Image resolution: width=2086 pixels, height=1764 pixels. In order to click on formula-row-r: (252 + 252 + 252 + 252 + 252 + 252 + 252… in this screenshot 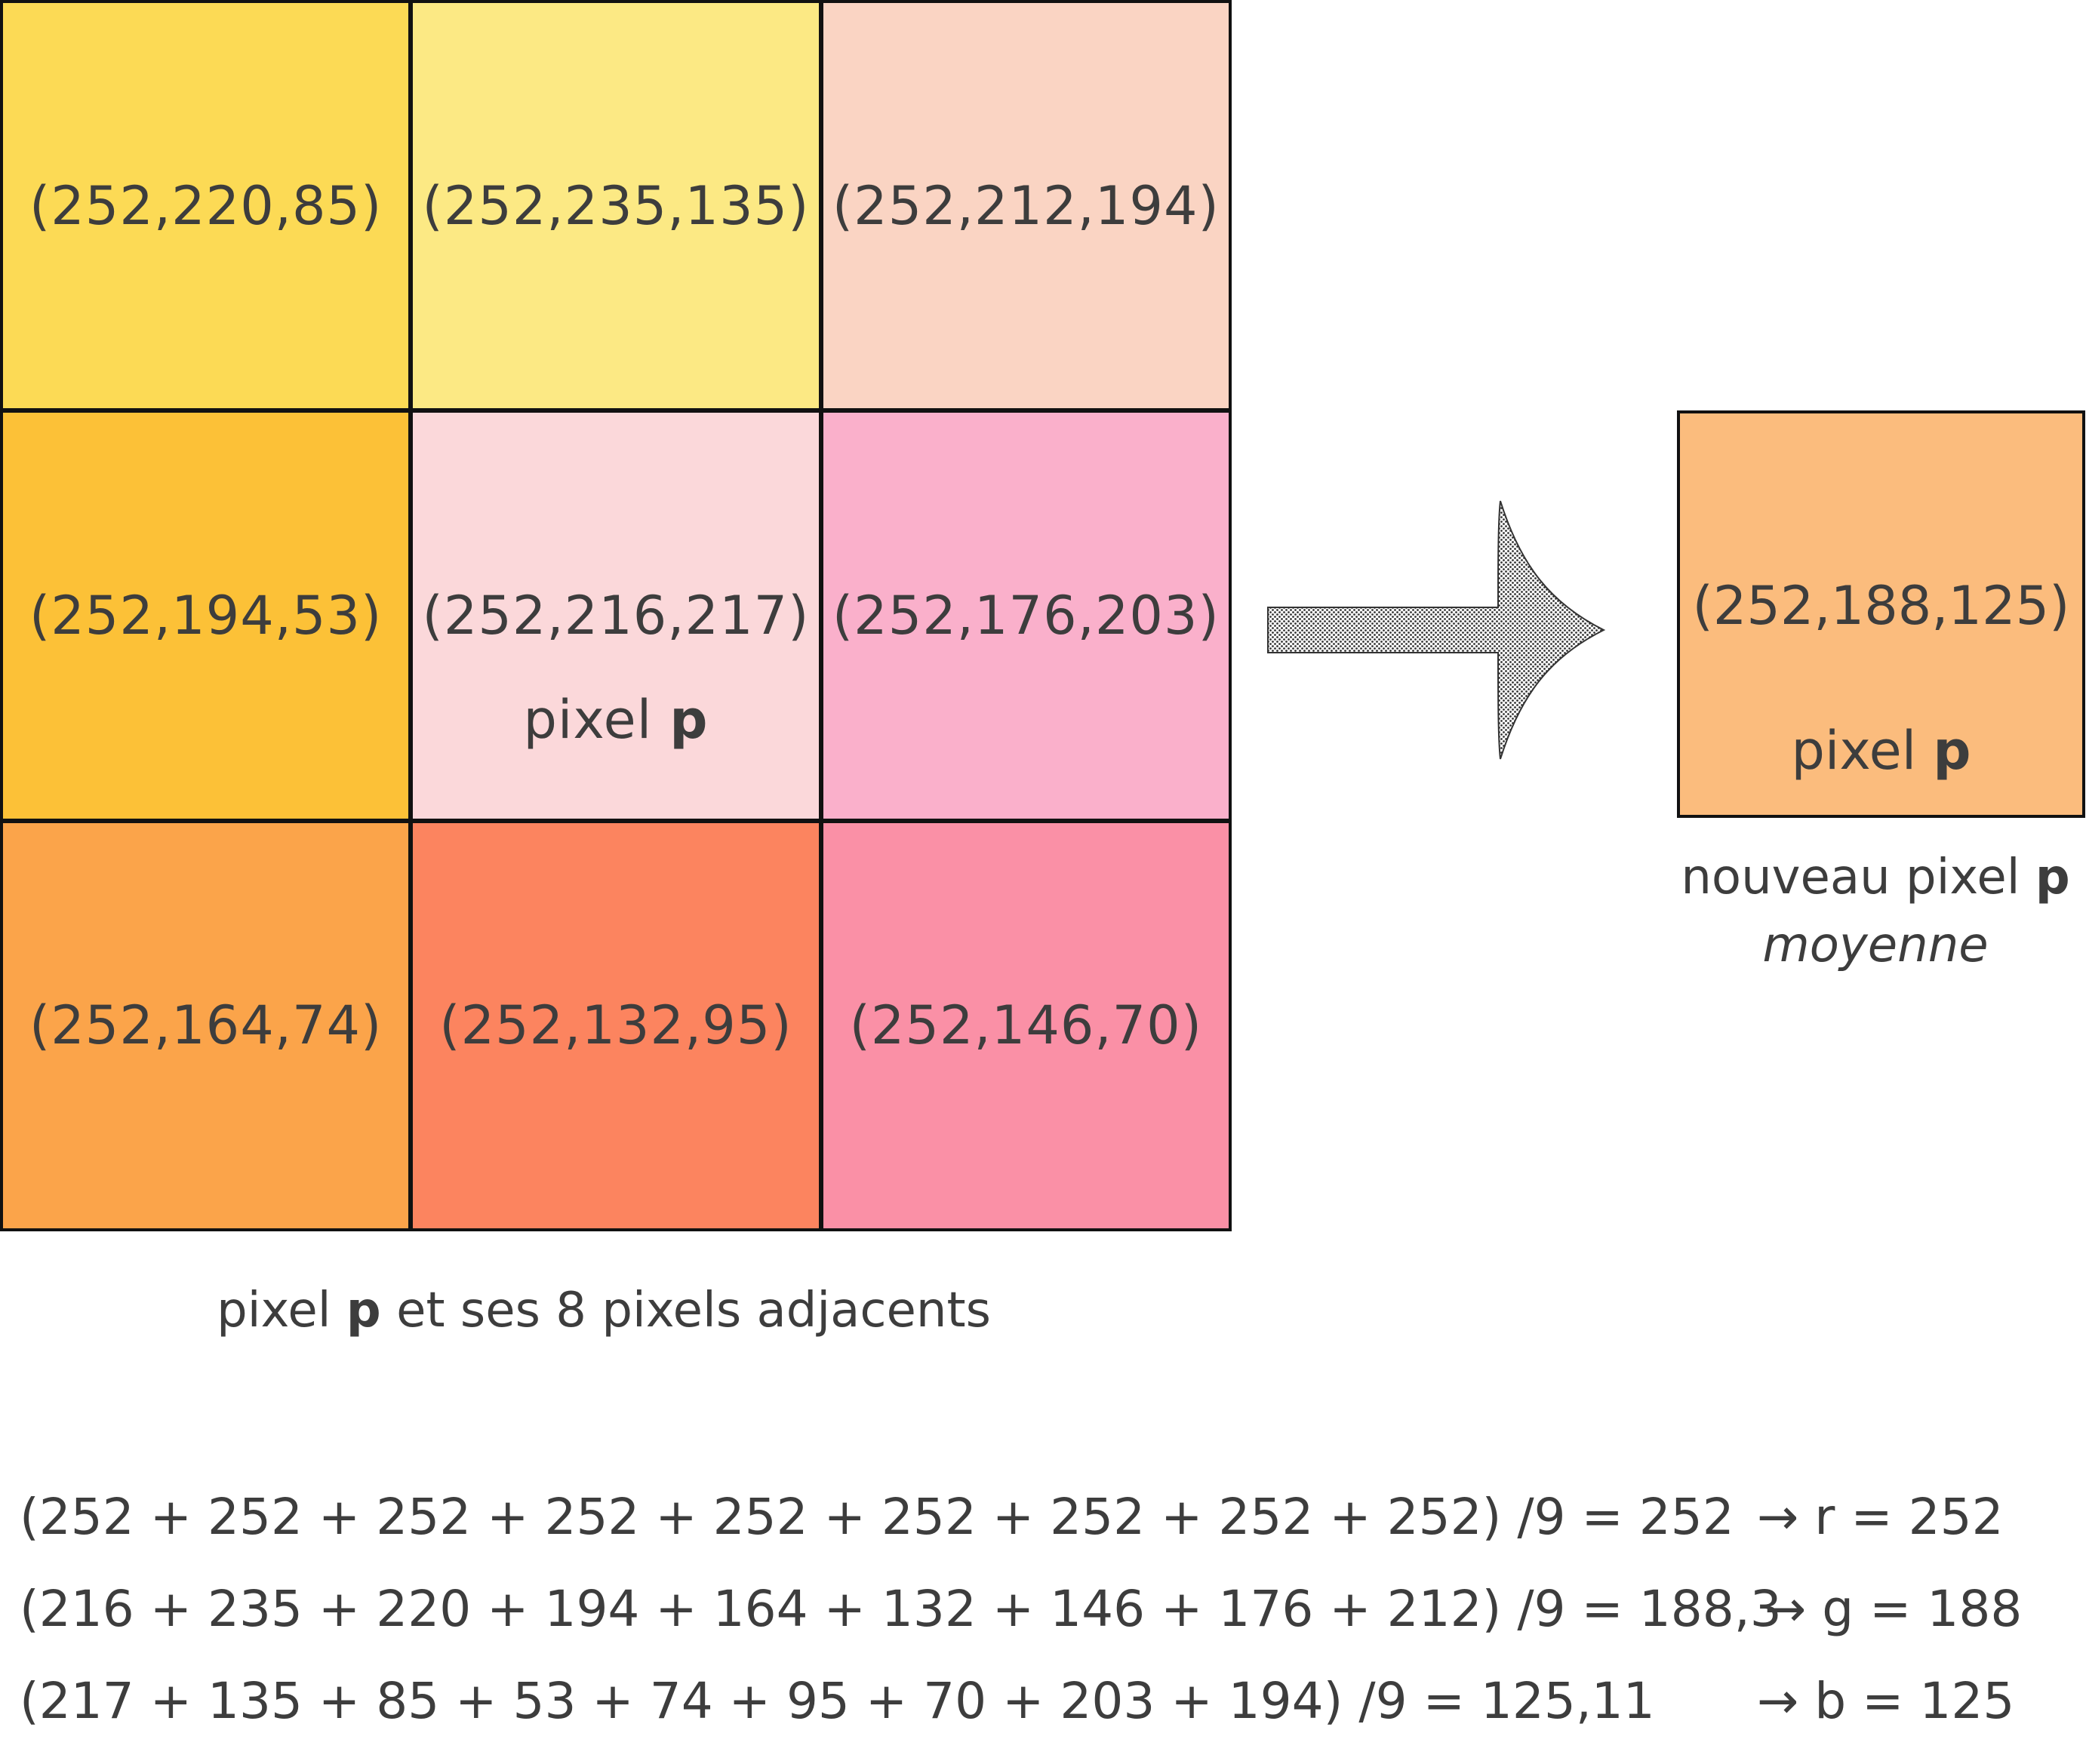, I will do `click(1046, 1534)`.